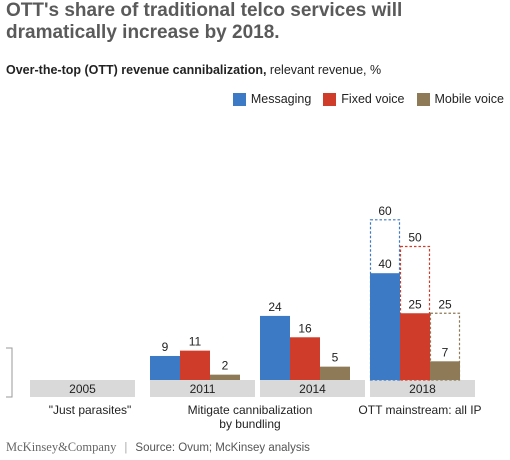  What do you see at coordinates (222, 447) in the screenshot?
I see `source-note: Source: Ovum; McKinsey analysis` at bounding box center [222, 447].